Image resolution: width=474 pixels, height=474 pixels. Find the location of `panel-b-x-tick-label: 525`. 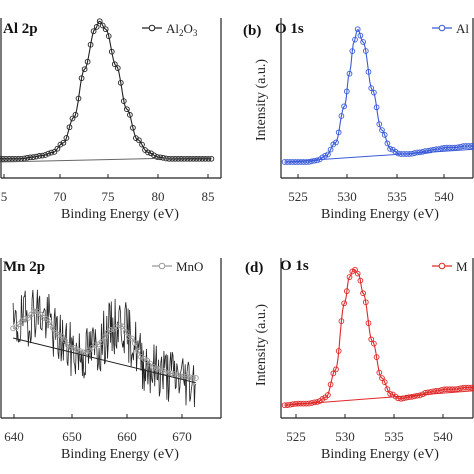

panel-b-x-tick-label: 525 is located at coordinates (298, 196).